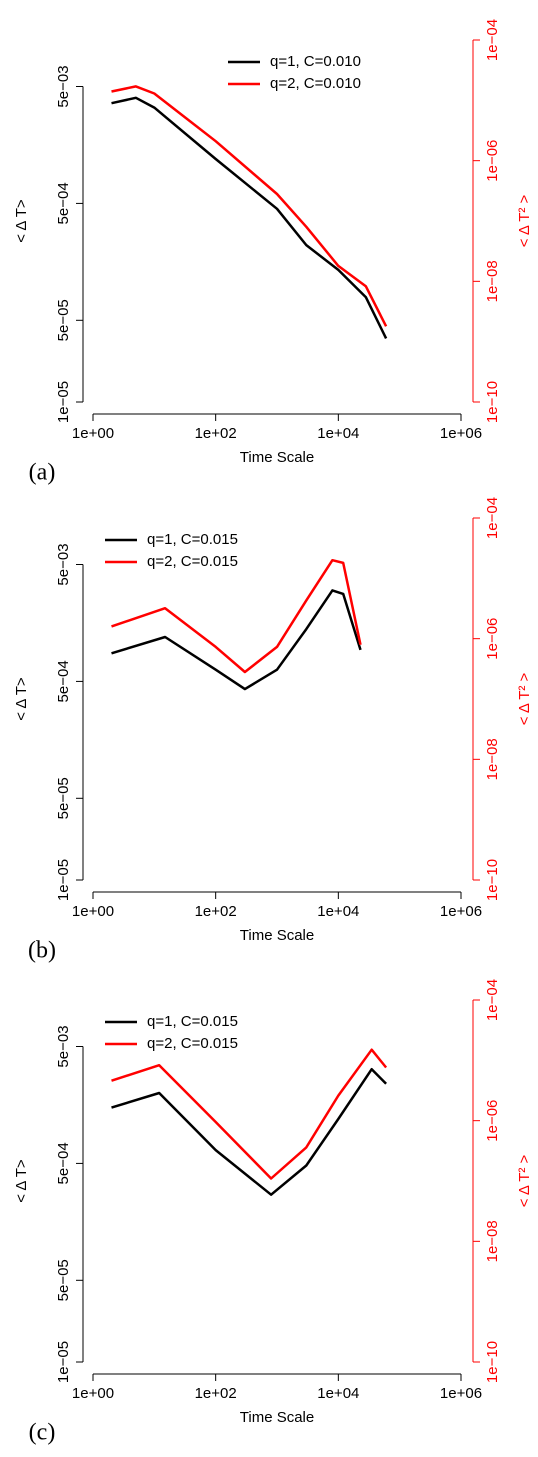 The height and width of the screenshot is (1457, 538). I want to click on panel-label: (c), so click(42, 1433).